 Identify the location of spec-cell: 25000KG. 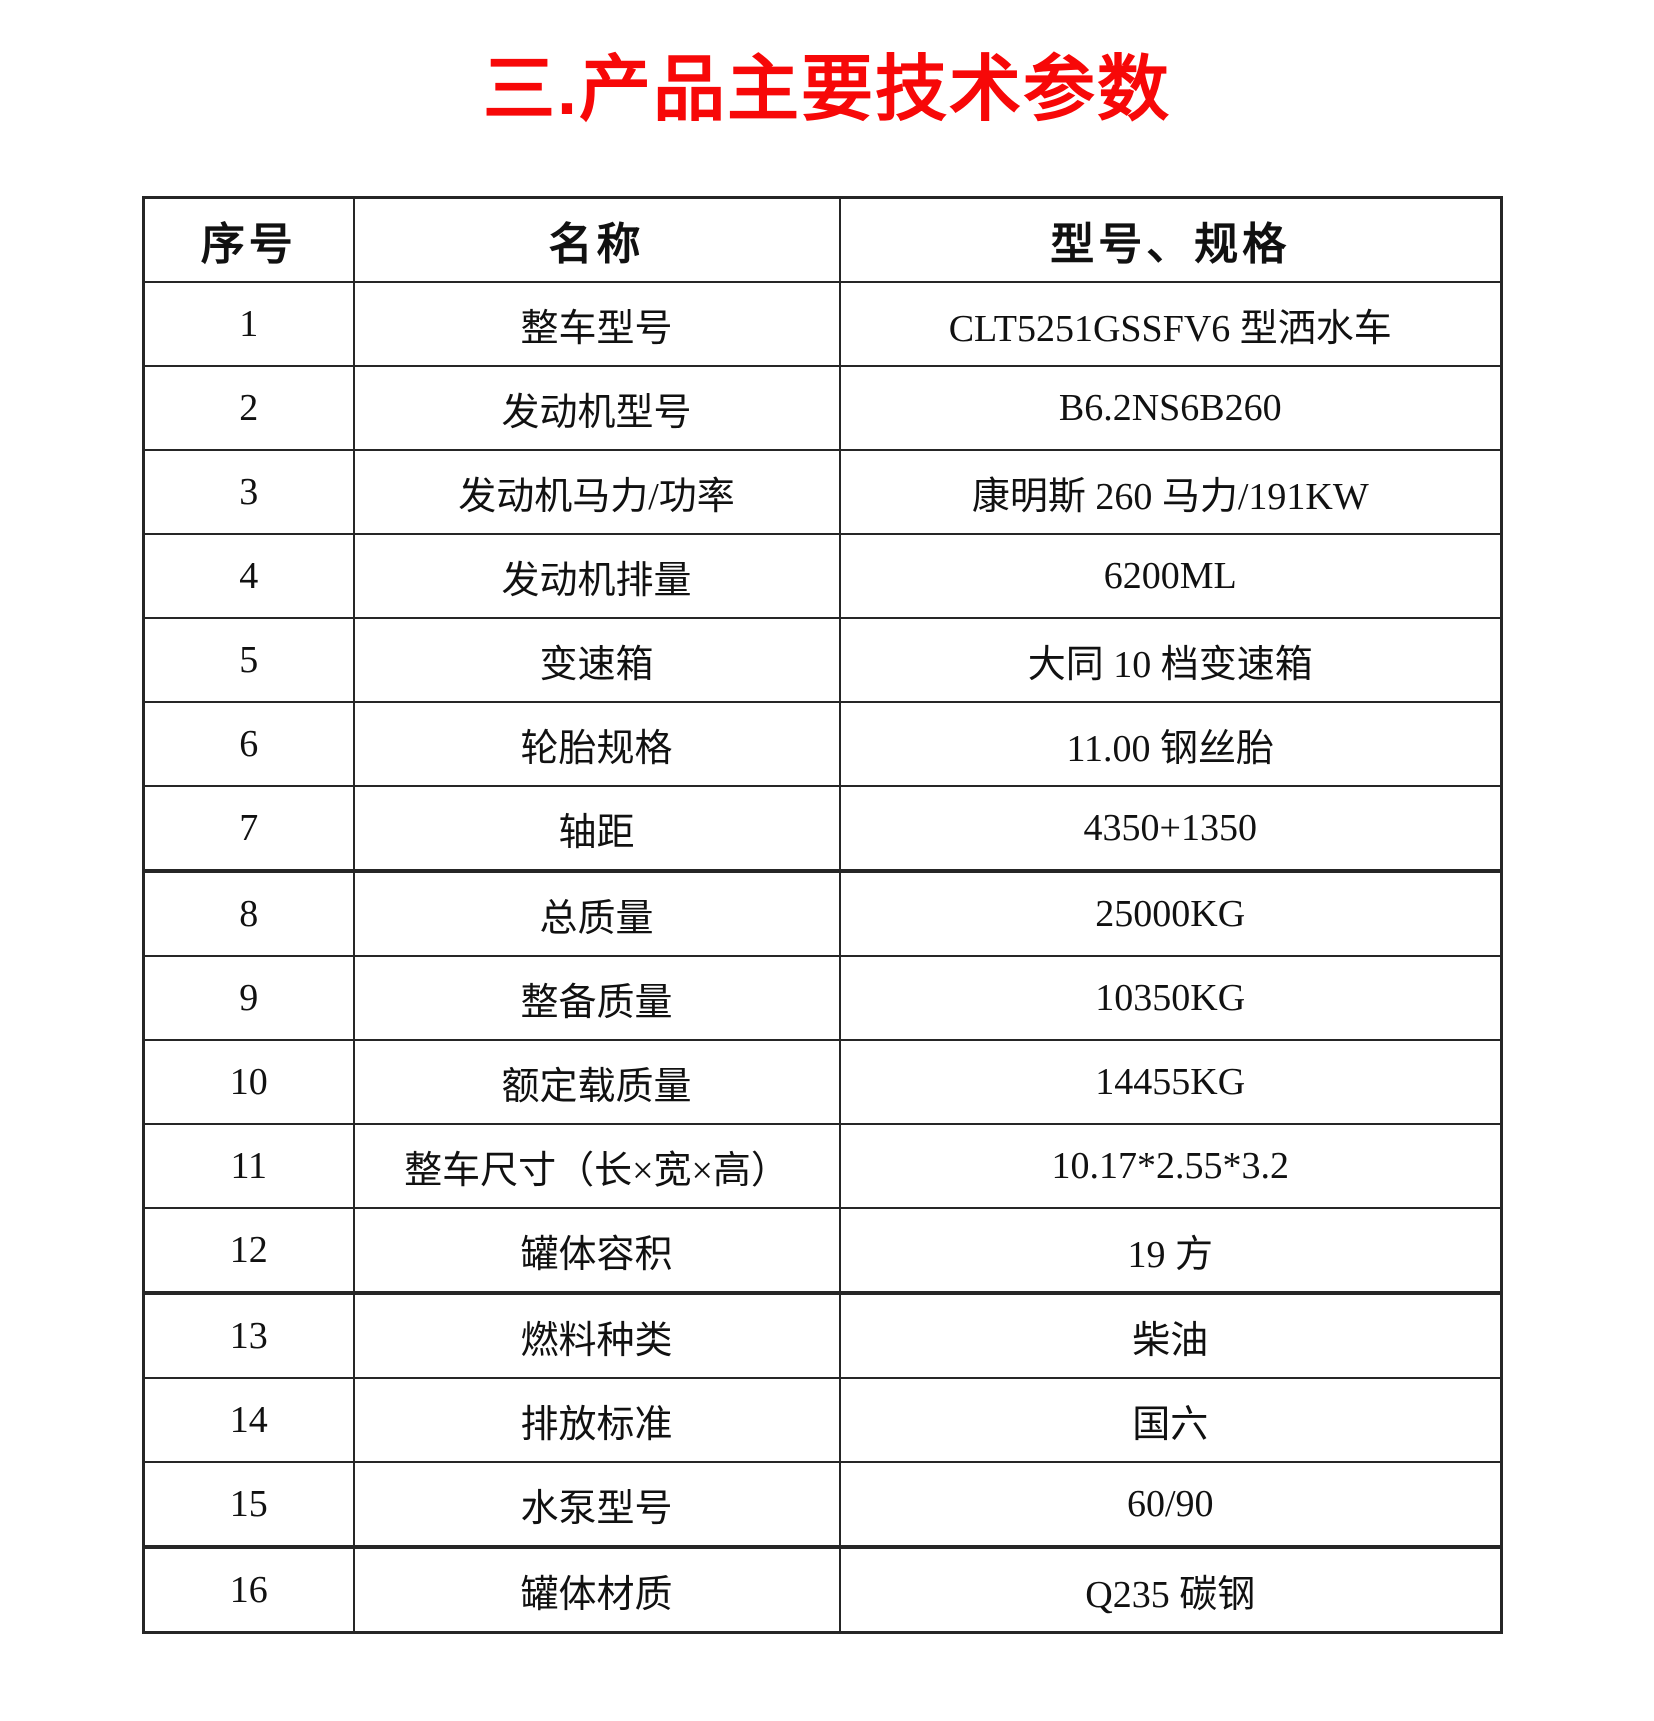
(1170, 913).